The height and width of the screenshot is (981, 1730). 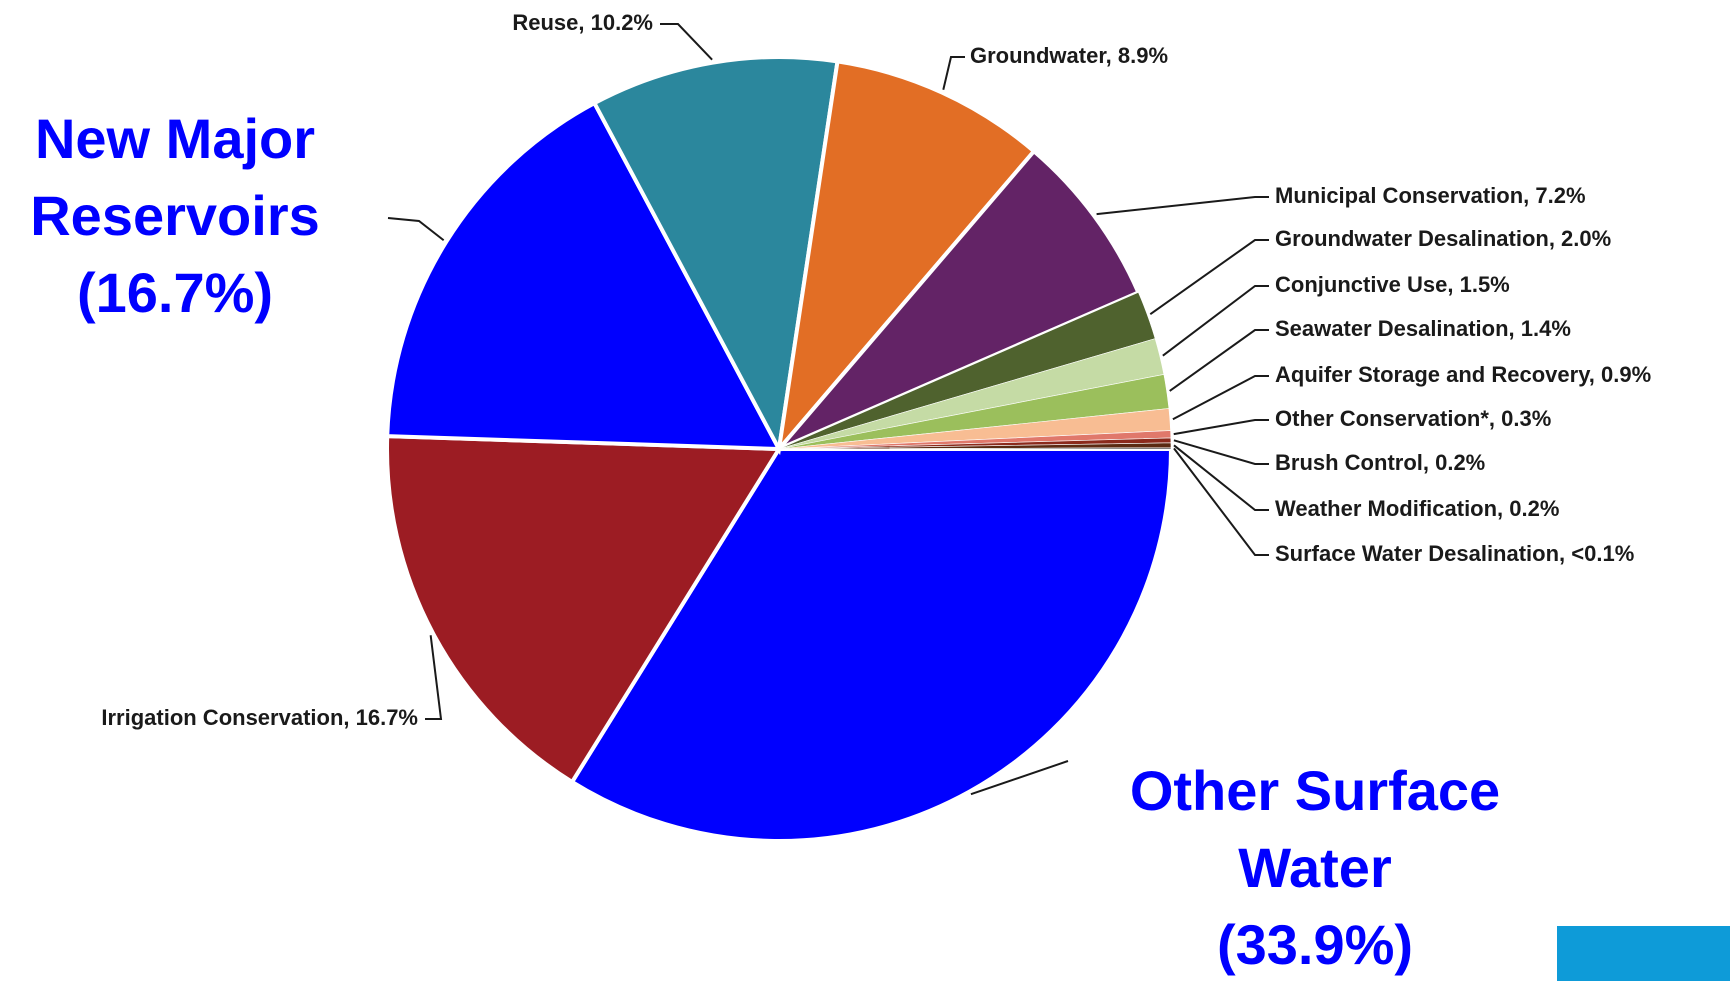 I want to click on slice-label: Aquifer Storage and Recovery, 0.9%, so click(x=1463, y=374).